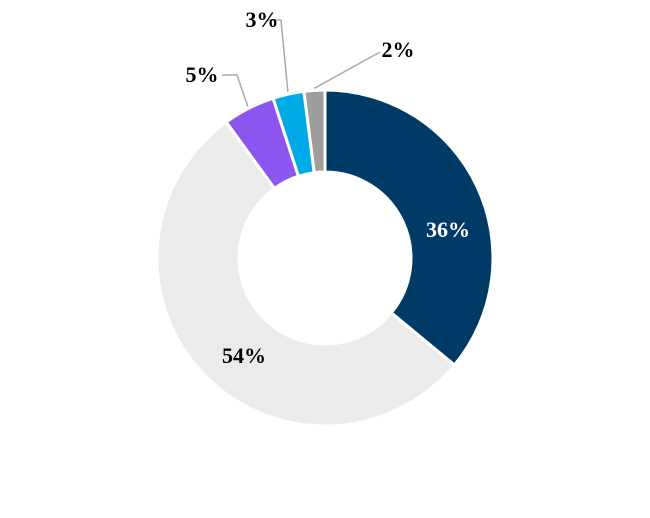 This screenshot has height=518, width=650. What do you see at coordinates (262, 19) in the screenshot?
I see `slice-label: 3%` at bounding box center [262, 19].